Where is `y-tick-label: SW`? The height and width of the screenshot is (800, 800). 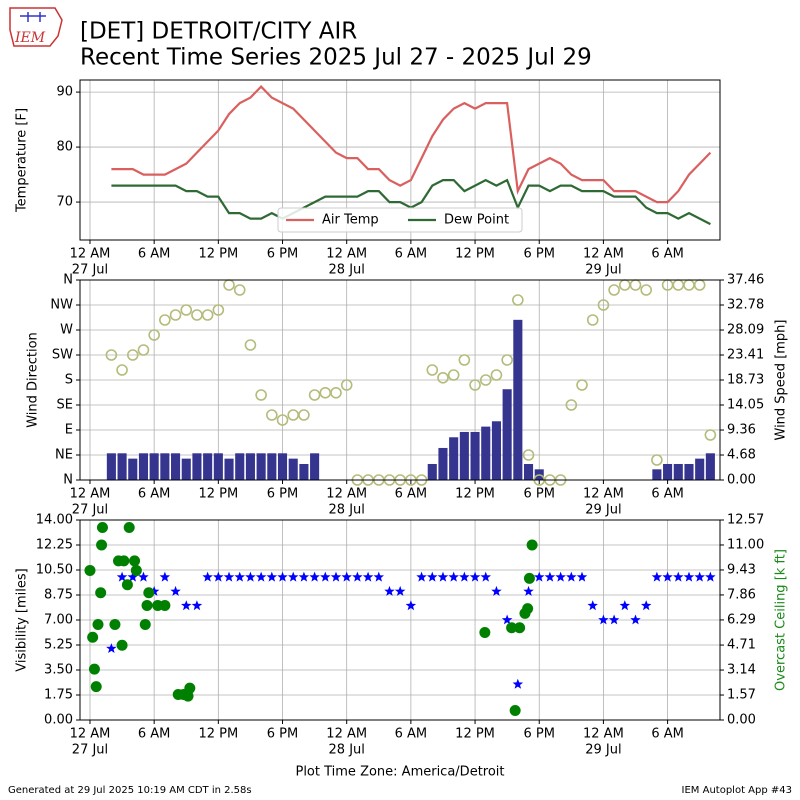
y-tick-label: SW is located at coordinates (62, 355).